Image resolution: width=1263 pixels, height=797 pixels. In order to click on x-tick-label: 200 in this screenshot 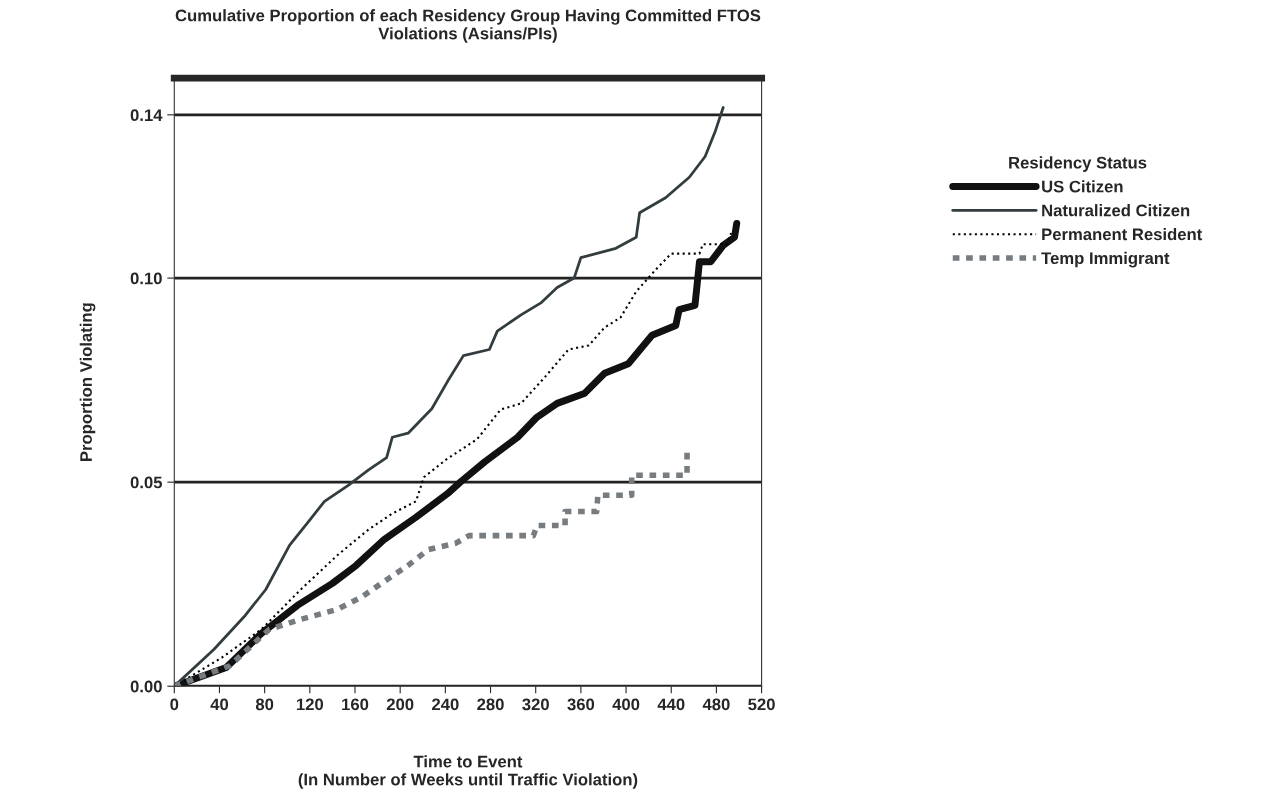, I will do `click(400, 704)`.